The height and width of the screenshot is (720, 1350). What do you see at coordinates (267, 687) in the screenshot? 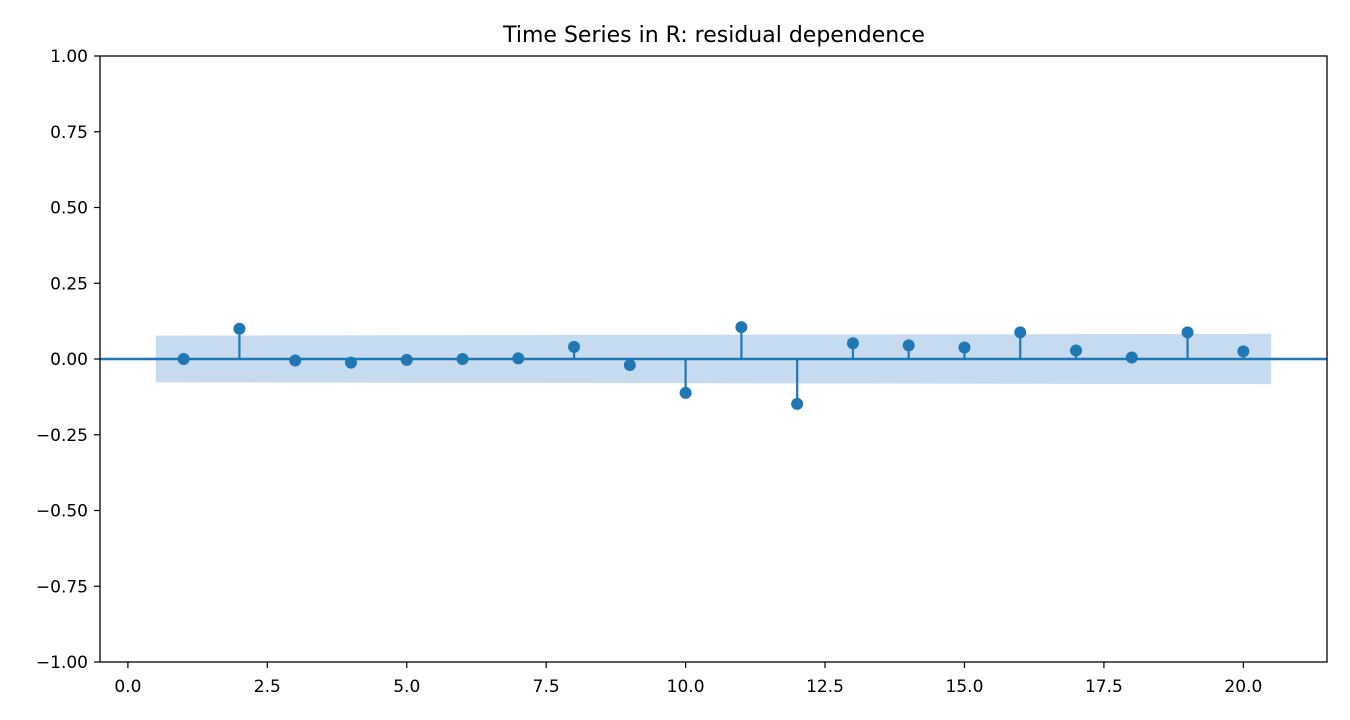
I see `x-tick-label: 2.5` at bounding box center [267, 687].